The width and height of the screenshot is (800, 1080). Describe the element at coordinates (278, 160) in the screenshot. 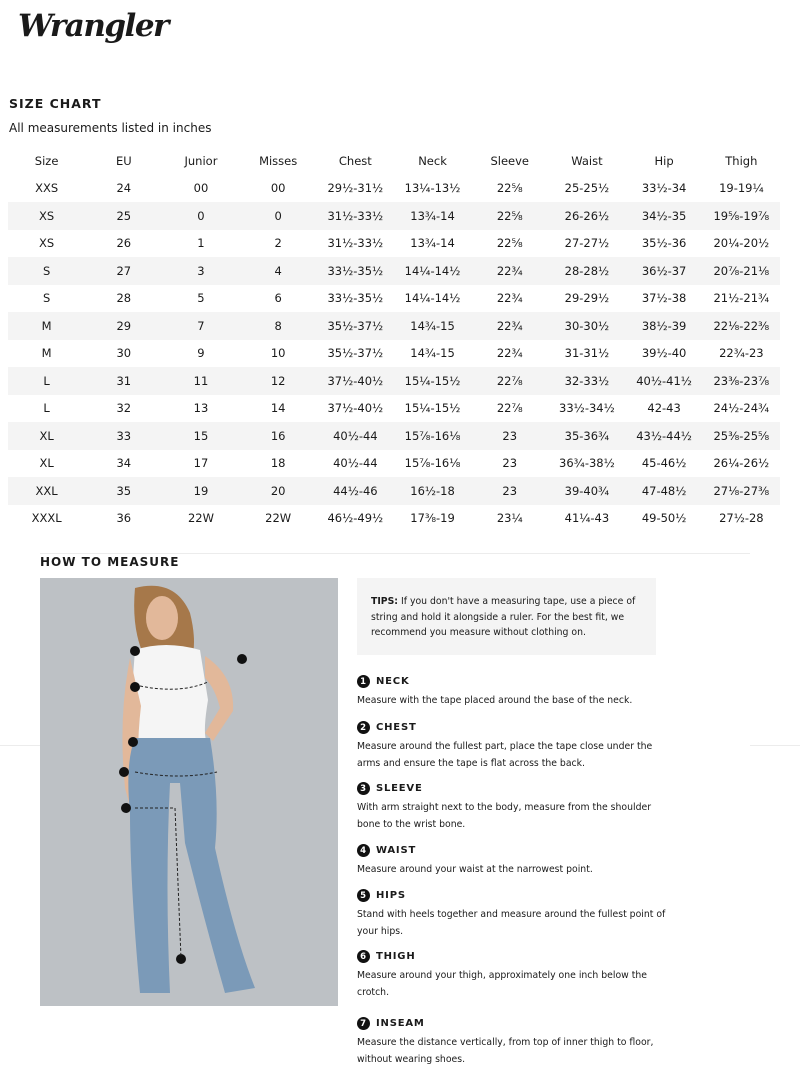

I see `column-header: Misses` at that location.